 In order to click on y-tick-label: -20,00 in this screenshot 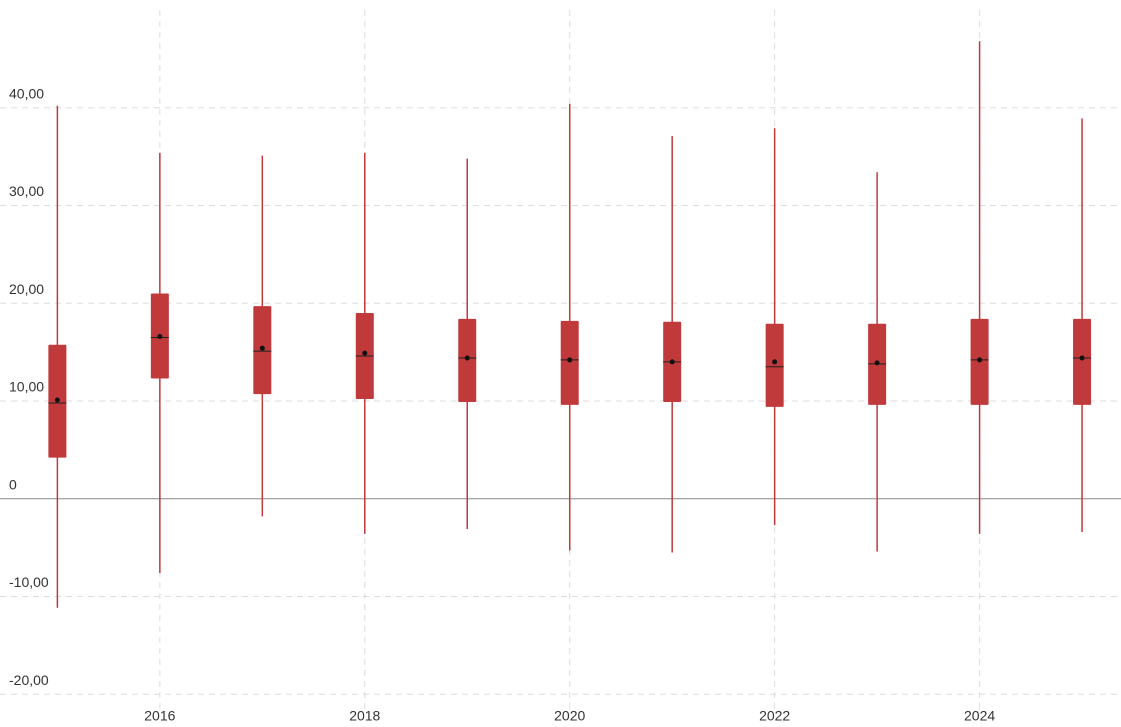, I will do `click(29, 680)`.